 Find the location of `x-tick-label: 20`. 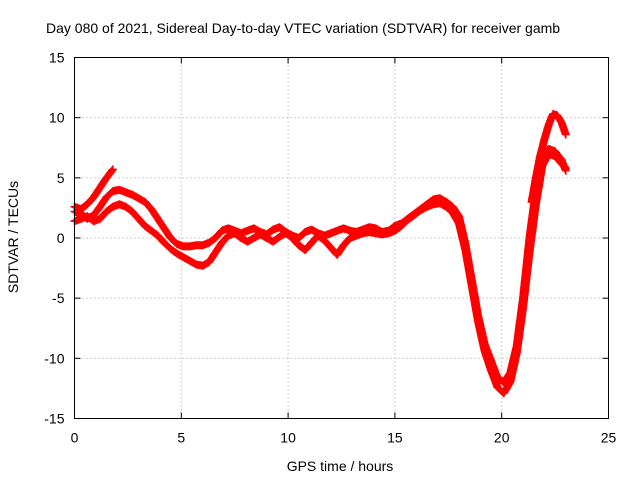

x-tick-label: 20 is located at coordinates (502, 438).